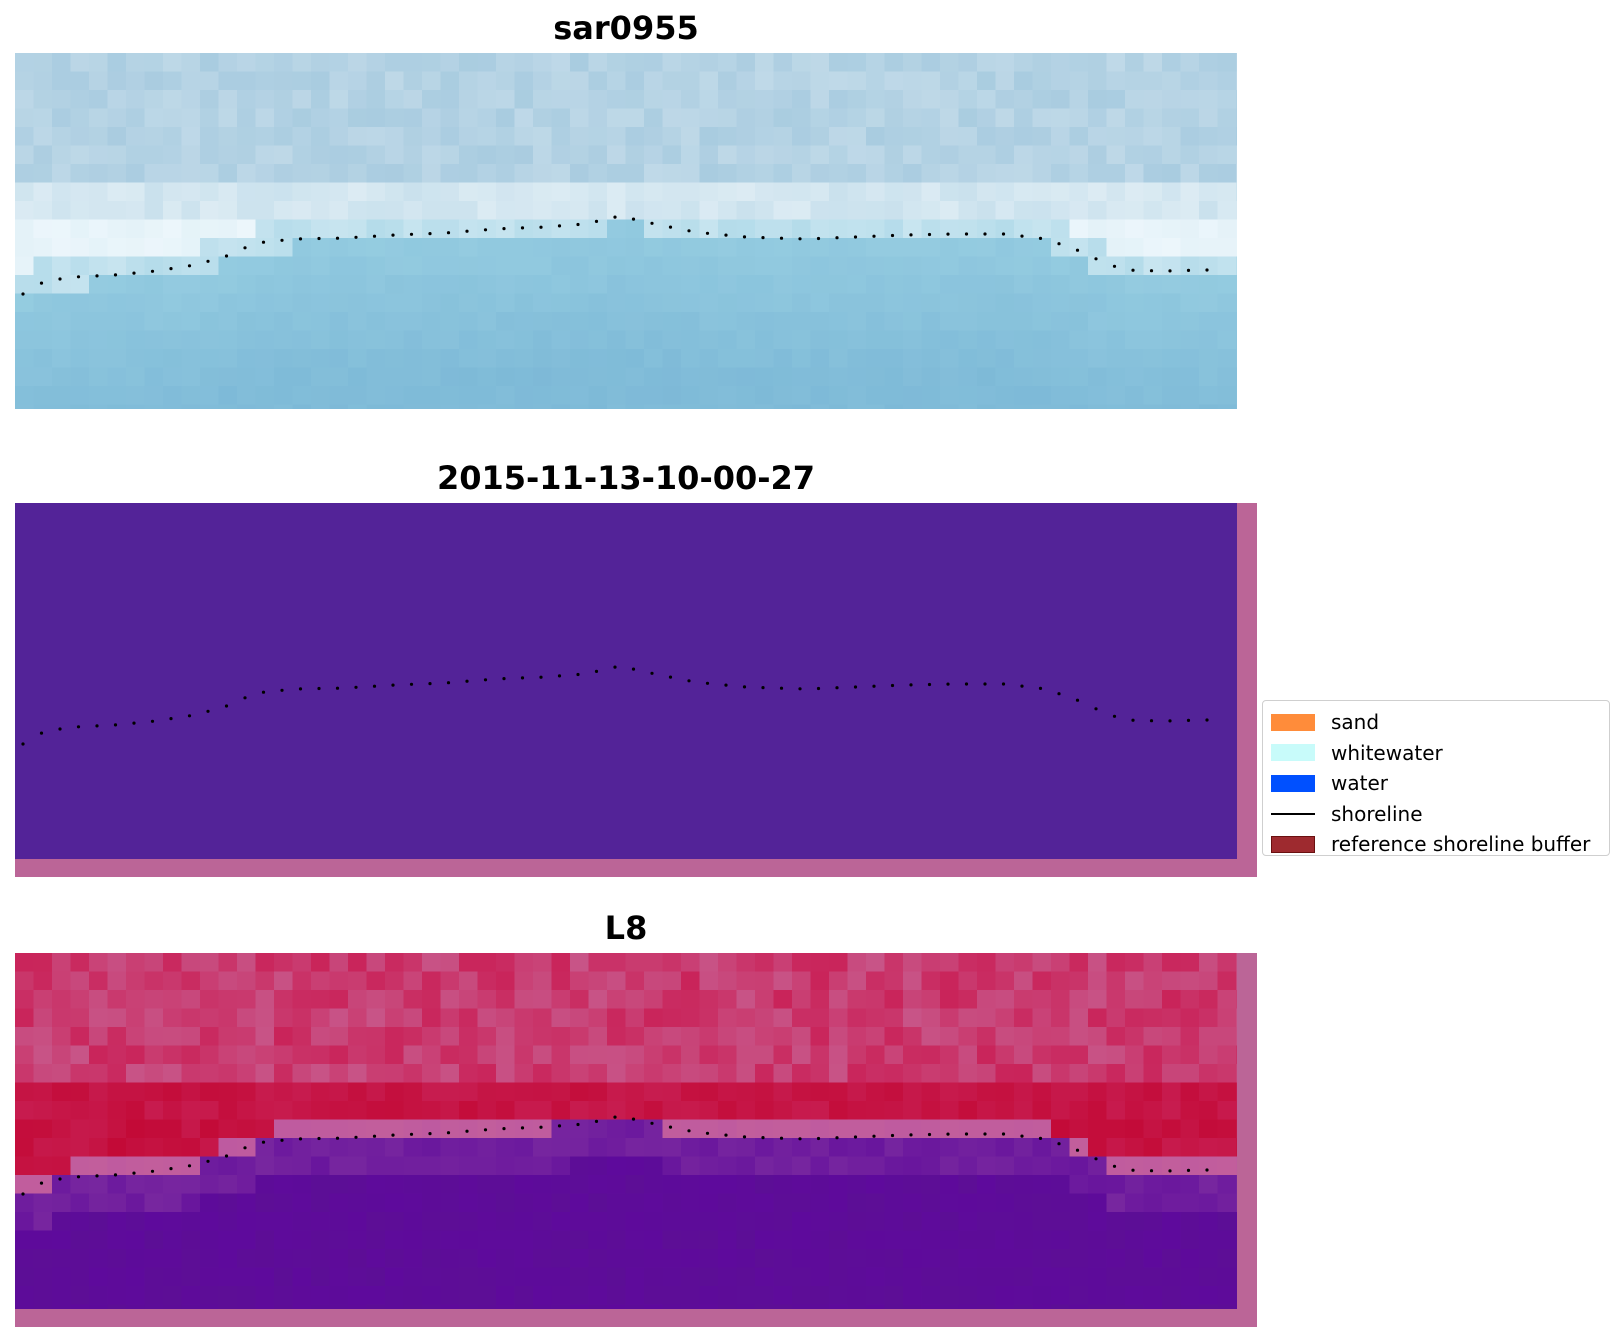 The image size is (1618, 1337). I want to click on panel-title-mndwi: L8, so click(626, 928).